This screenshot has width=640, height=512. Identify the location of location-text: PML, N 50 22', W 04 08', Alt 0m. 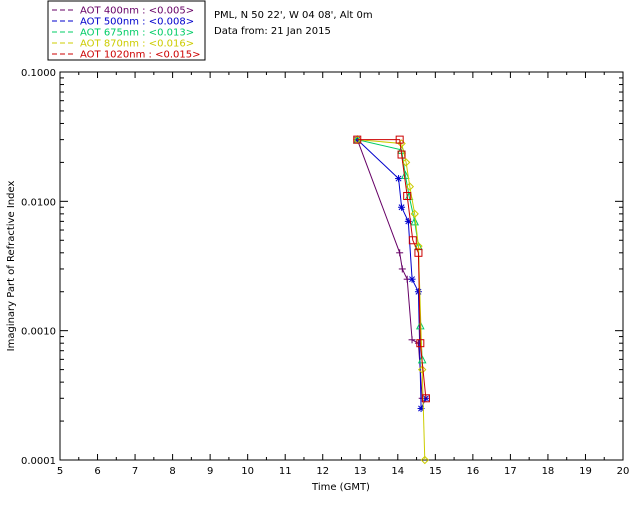
(293, 15).